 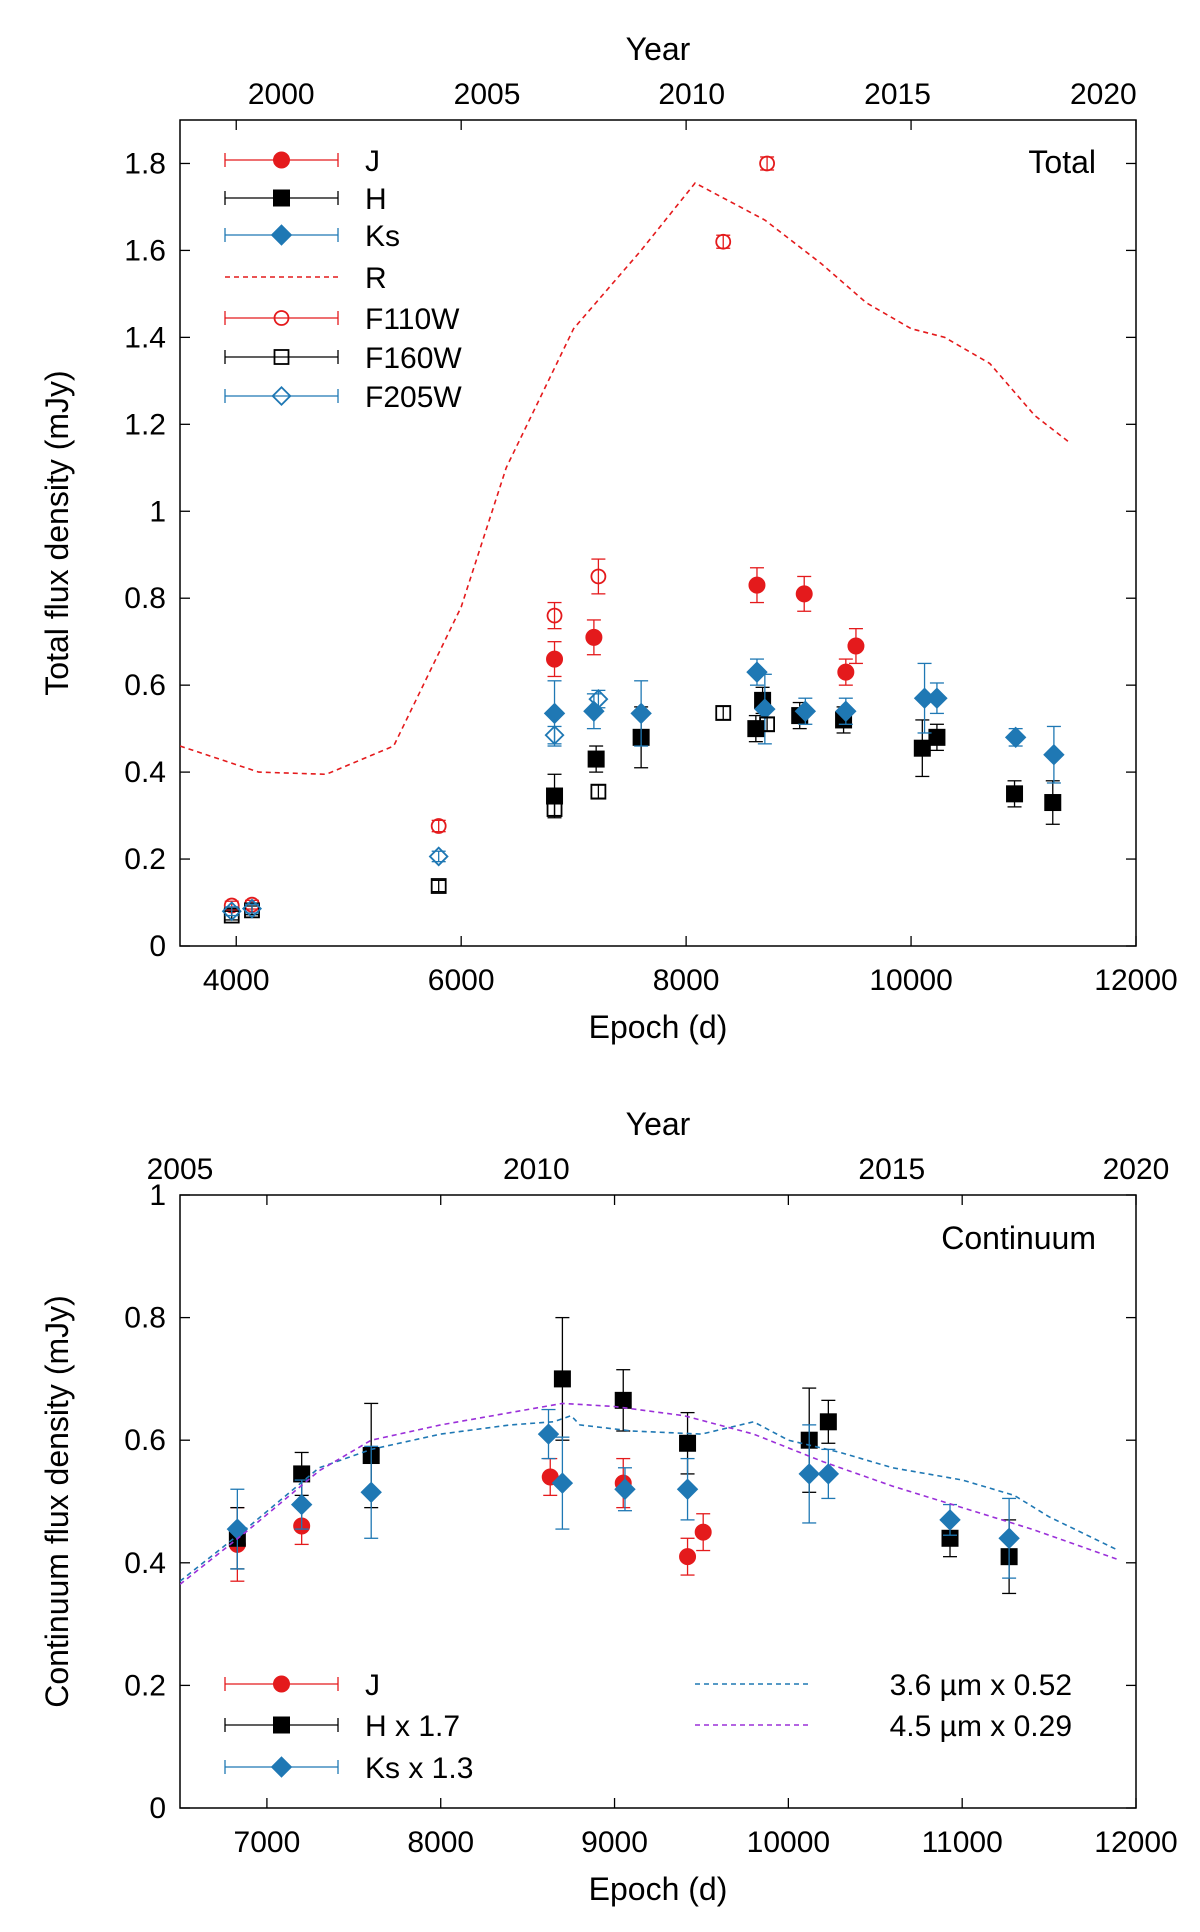 What do you see at coordinates (412, 1726) in the screenshot?
I see `legend-label: H x 1.7` at bounding box center [412, 1726].